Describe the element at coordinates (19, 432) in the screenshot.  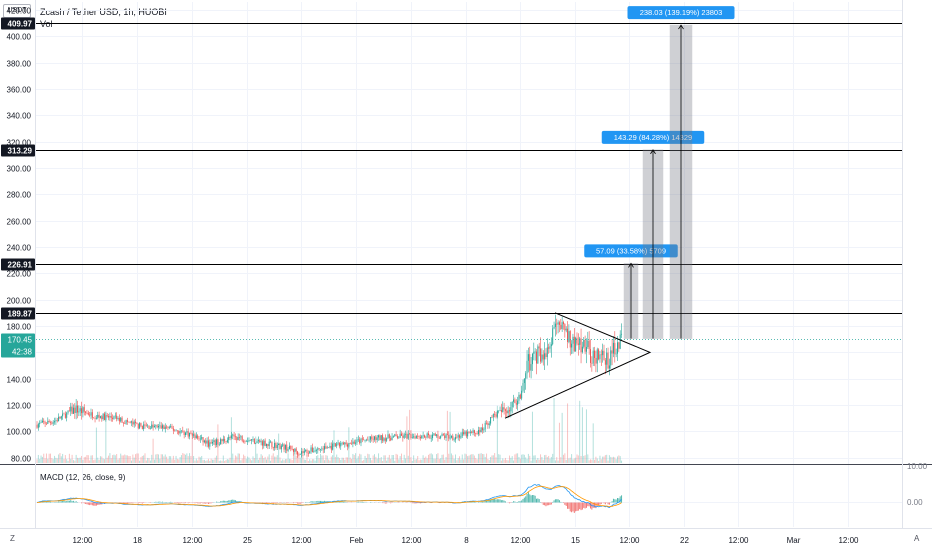
I see `y-tick-label: 100.00` at that location.